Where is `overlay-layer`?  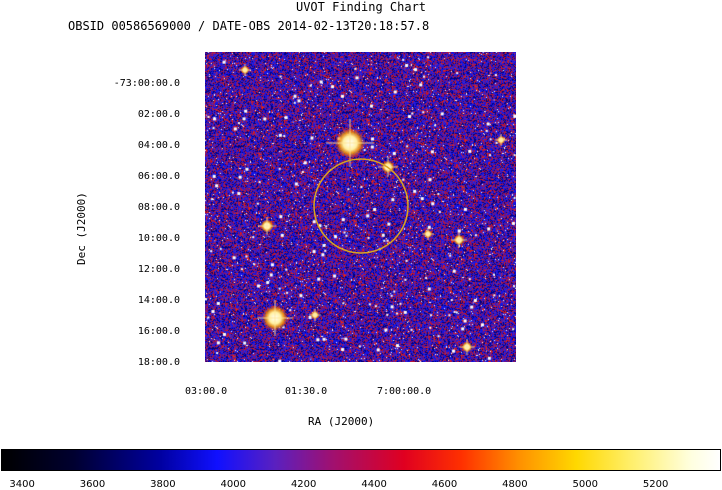
overlay-layer is located at coordinates (361, 206).